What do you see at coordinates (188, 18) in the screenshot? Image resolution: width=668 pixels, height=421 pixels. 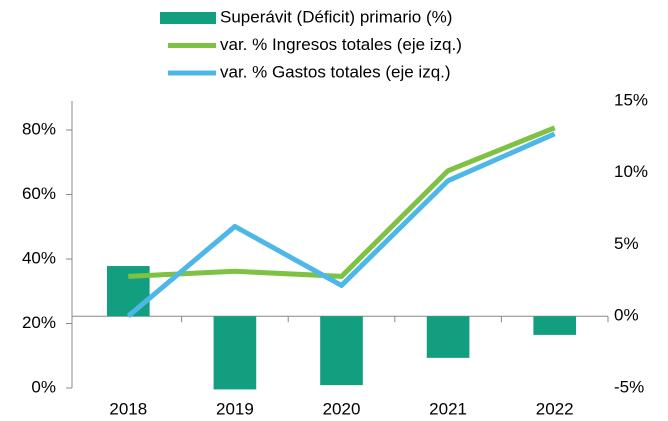 I see `legend-swatch` at bounding box center [188, 18].